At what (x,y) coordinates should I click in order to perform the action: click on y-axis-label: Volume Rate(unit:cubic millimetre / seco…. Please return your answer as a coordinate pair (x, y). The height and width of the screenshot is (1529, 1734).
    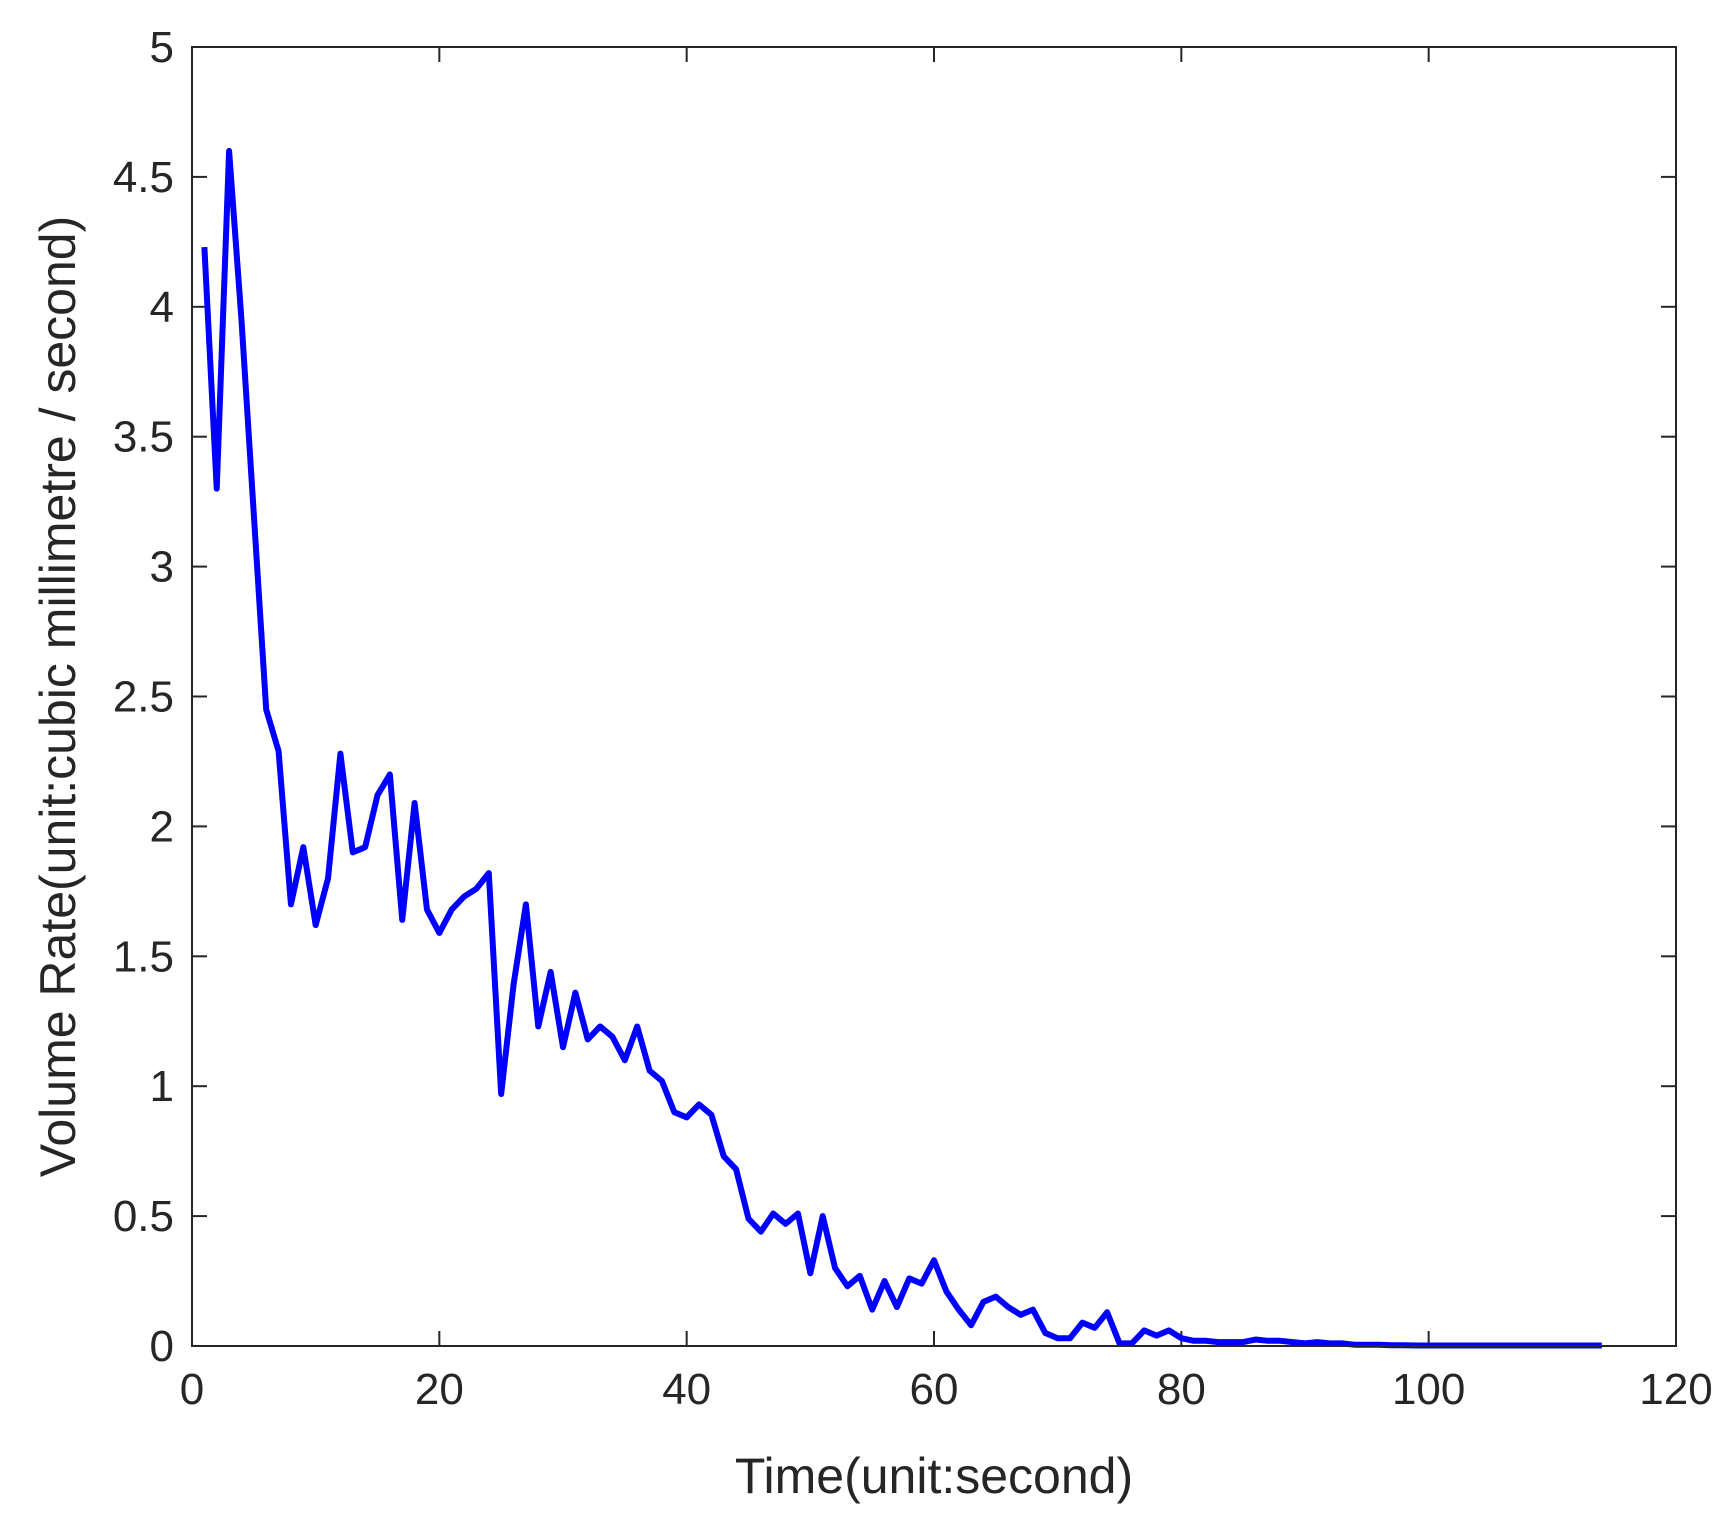
    Looking at the image, I should click on (58, 697).